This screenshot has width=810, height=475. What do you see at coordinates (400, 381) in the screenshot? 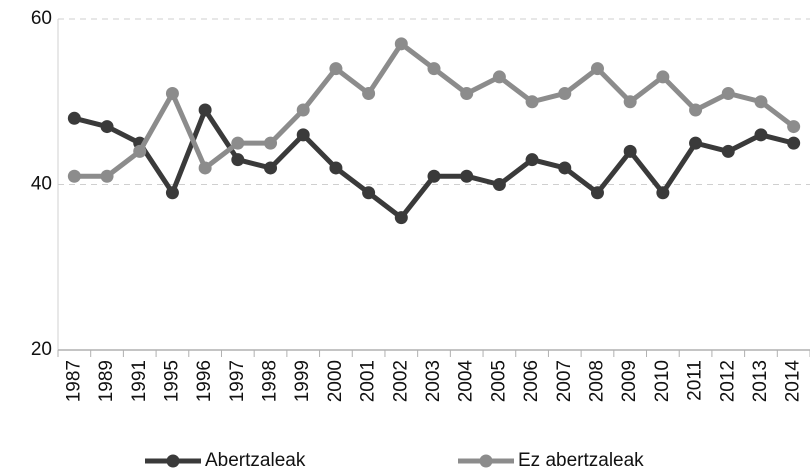
I see `x-tick-label: 2002` at bounding box center [400, 381].